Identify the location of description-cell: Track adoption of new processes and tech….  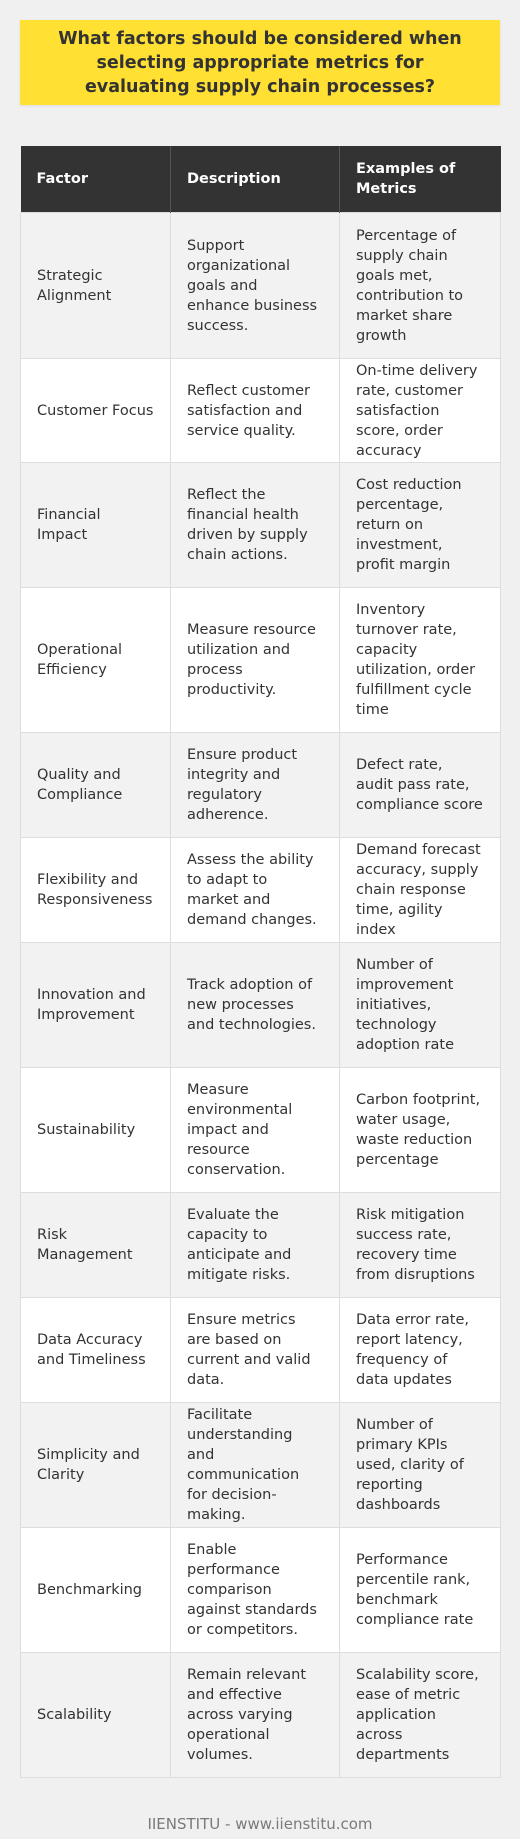
(255, 1005).